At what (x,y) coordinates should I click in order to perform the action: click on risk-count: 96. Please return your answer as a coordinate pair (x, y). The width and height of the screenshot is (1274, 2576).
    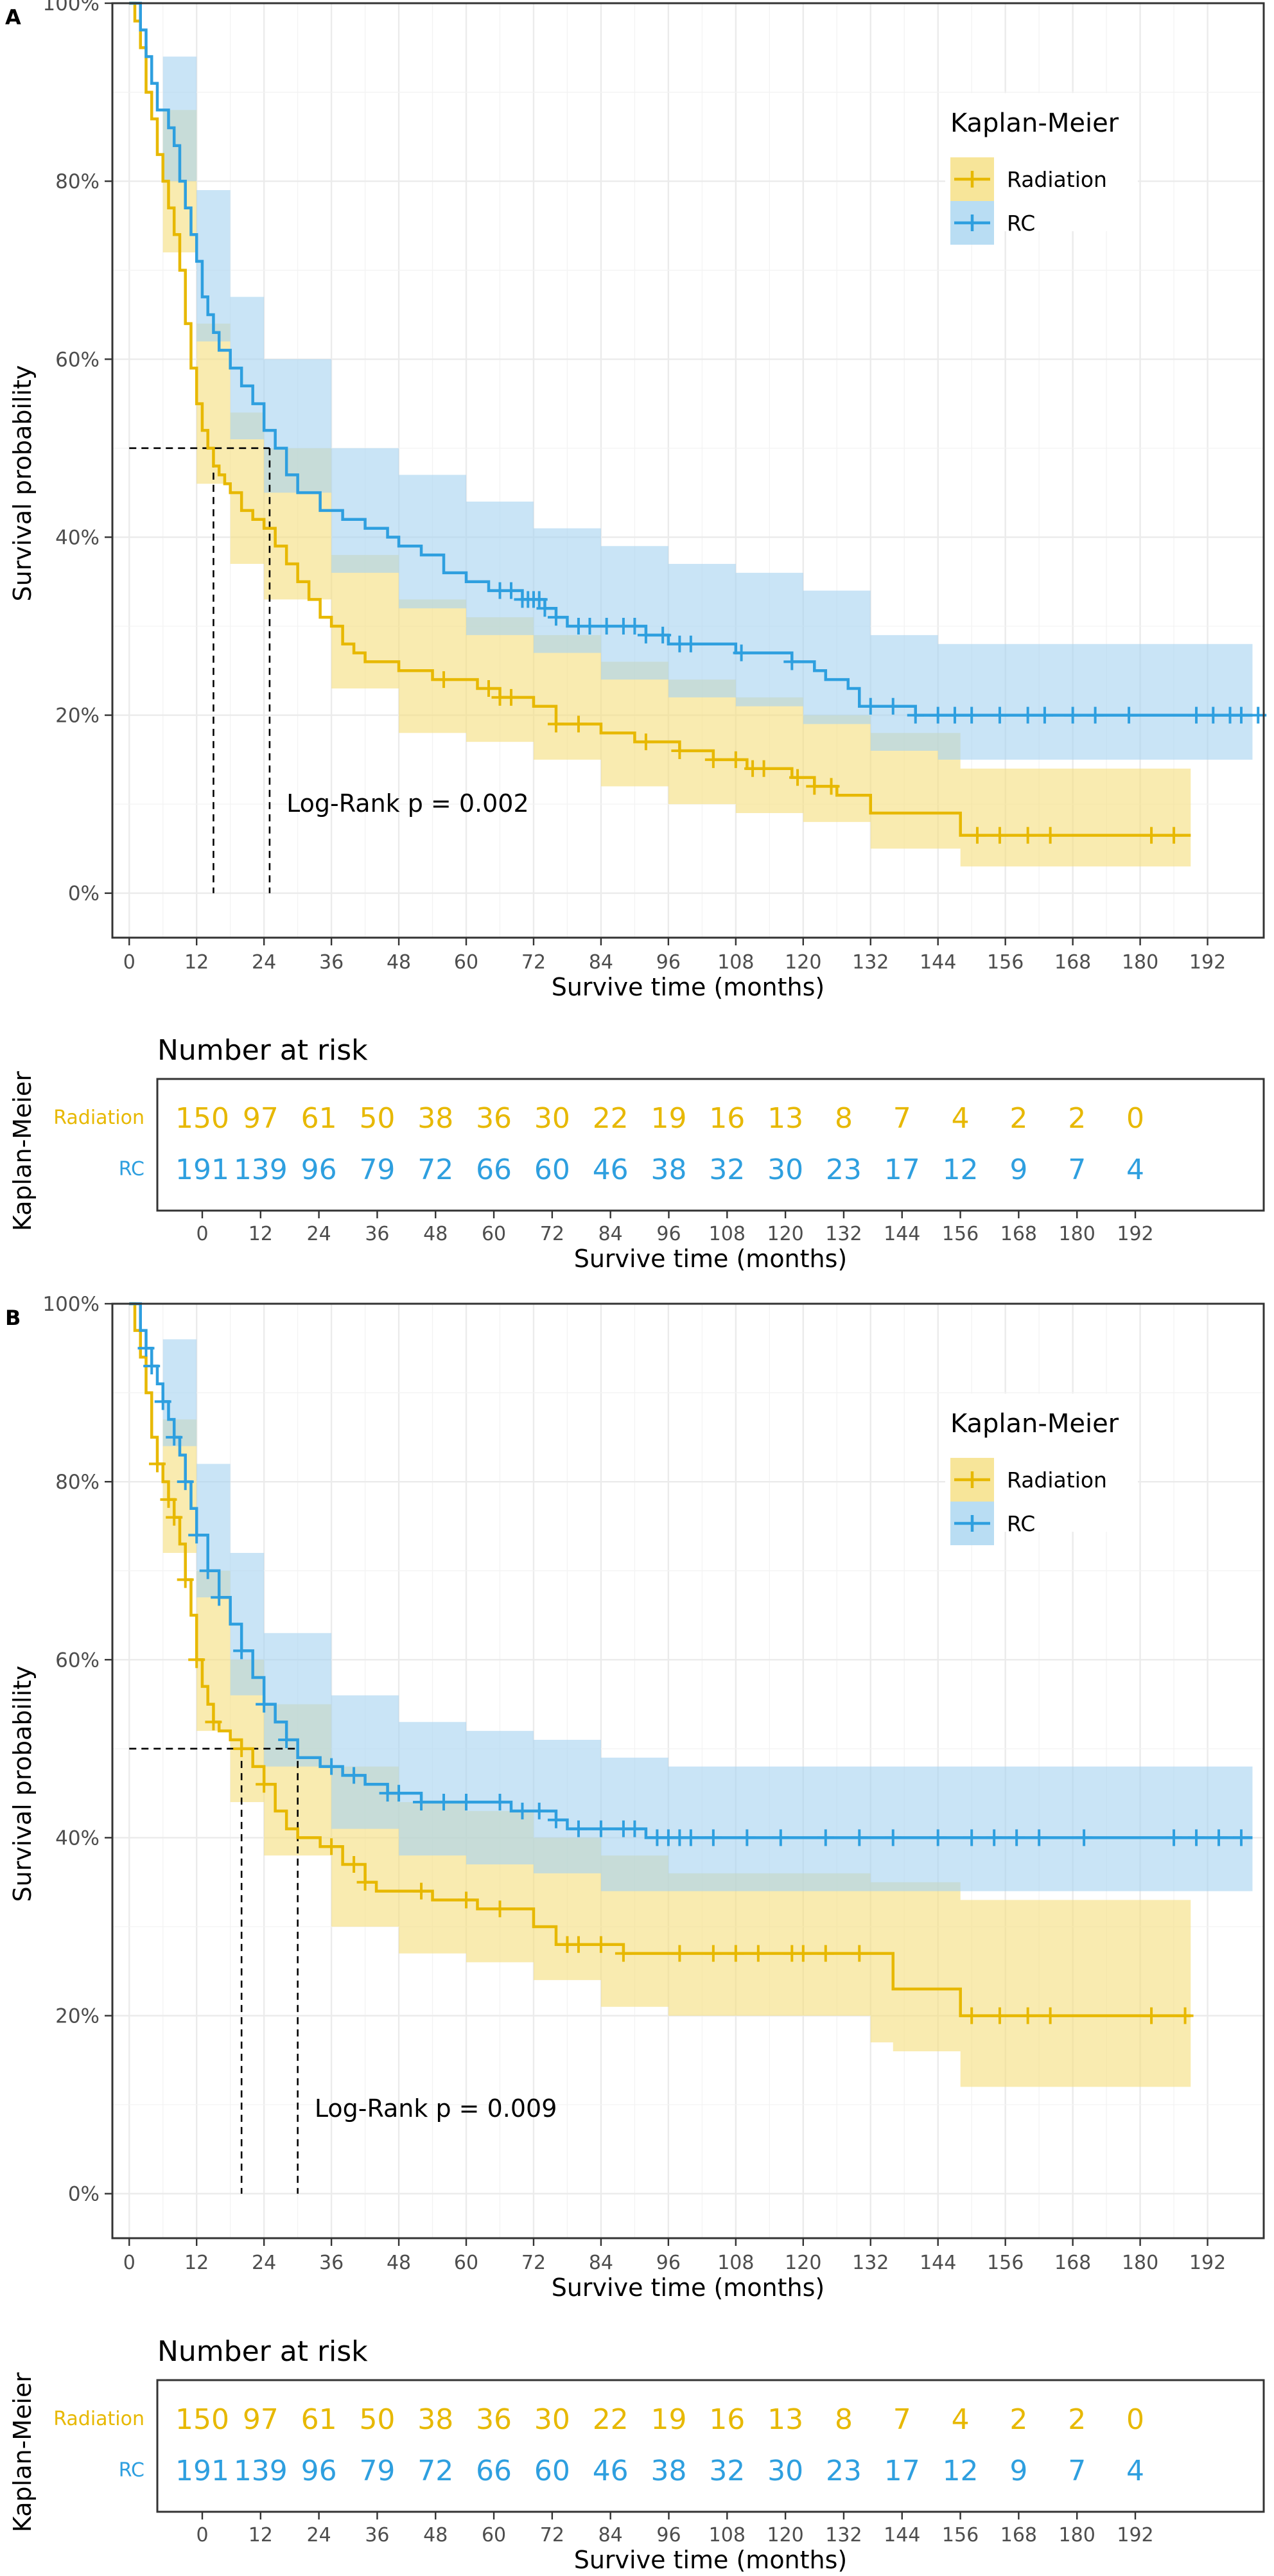
    Looking at the image, I should click on (319, 1169).